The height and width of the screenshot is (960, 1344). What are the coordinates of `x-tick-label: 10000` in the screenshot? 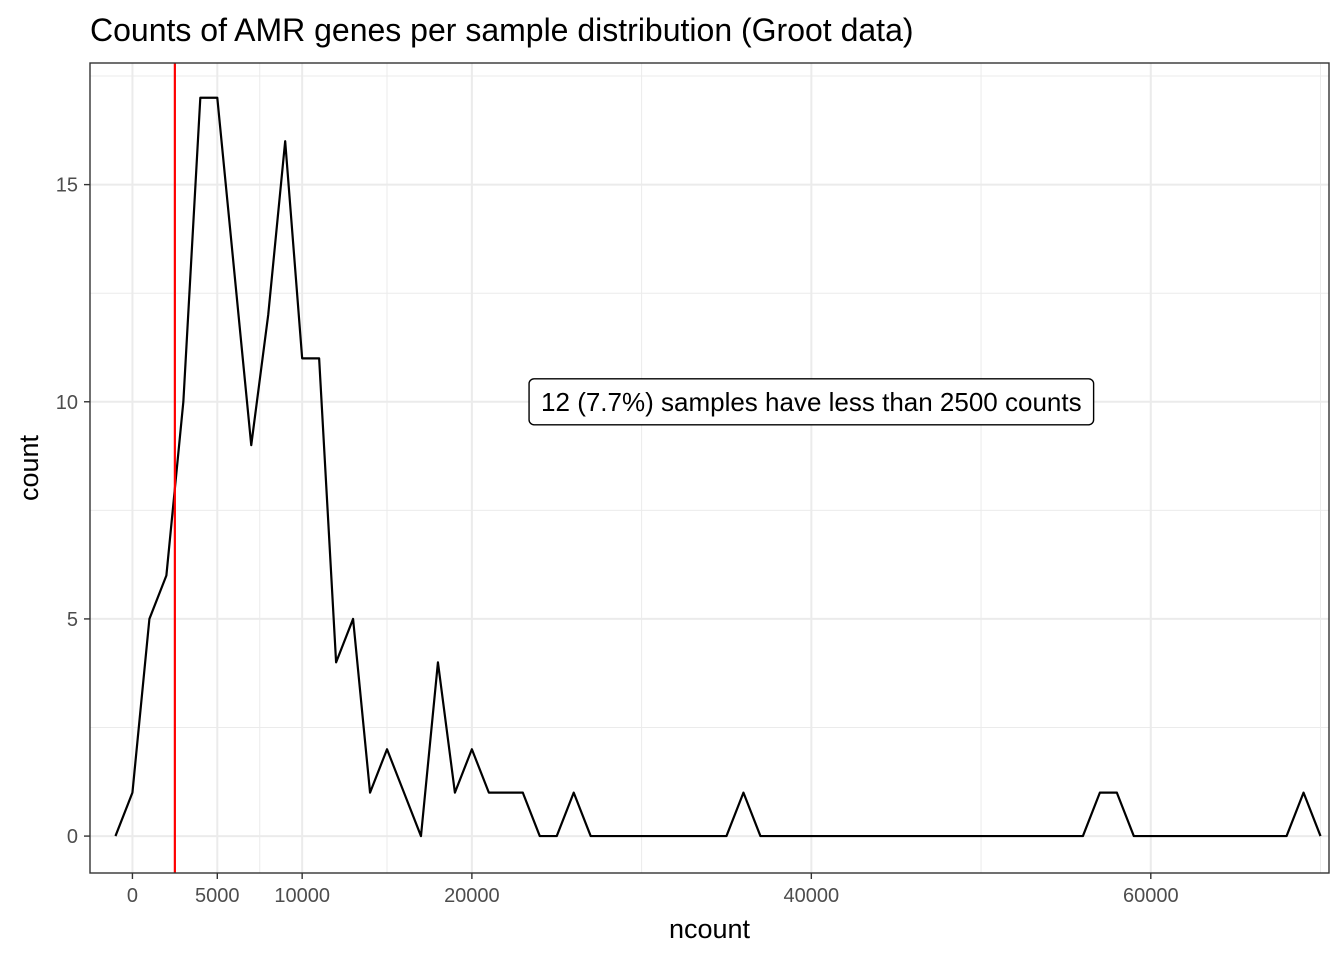 It's located at (302, 896).